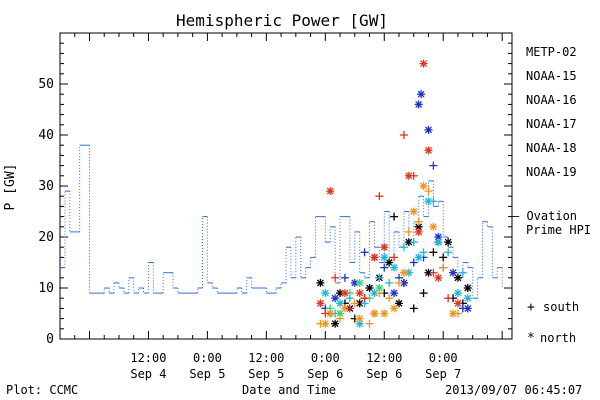 Image resolution: width=600 pixels, height=400 pixels. What do you see at coordinates (551, 100) in the screenshot?
I see `legend-entry: NOAA-16` at bounding box center [551, 100].